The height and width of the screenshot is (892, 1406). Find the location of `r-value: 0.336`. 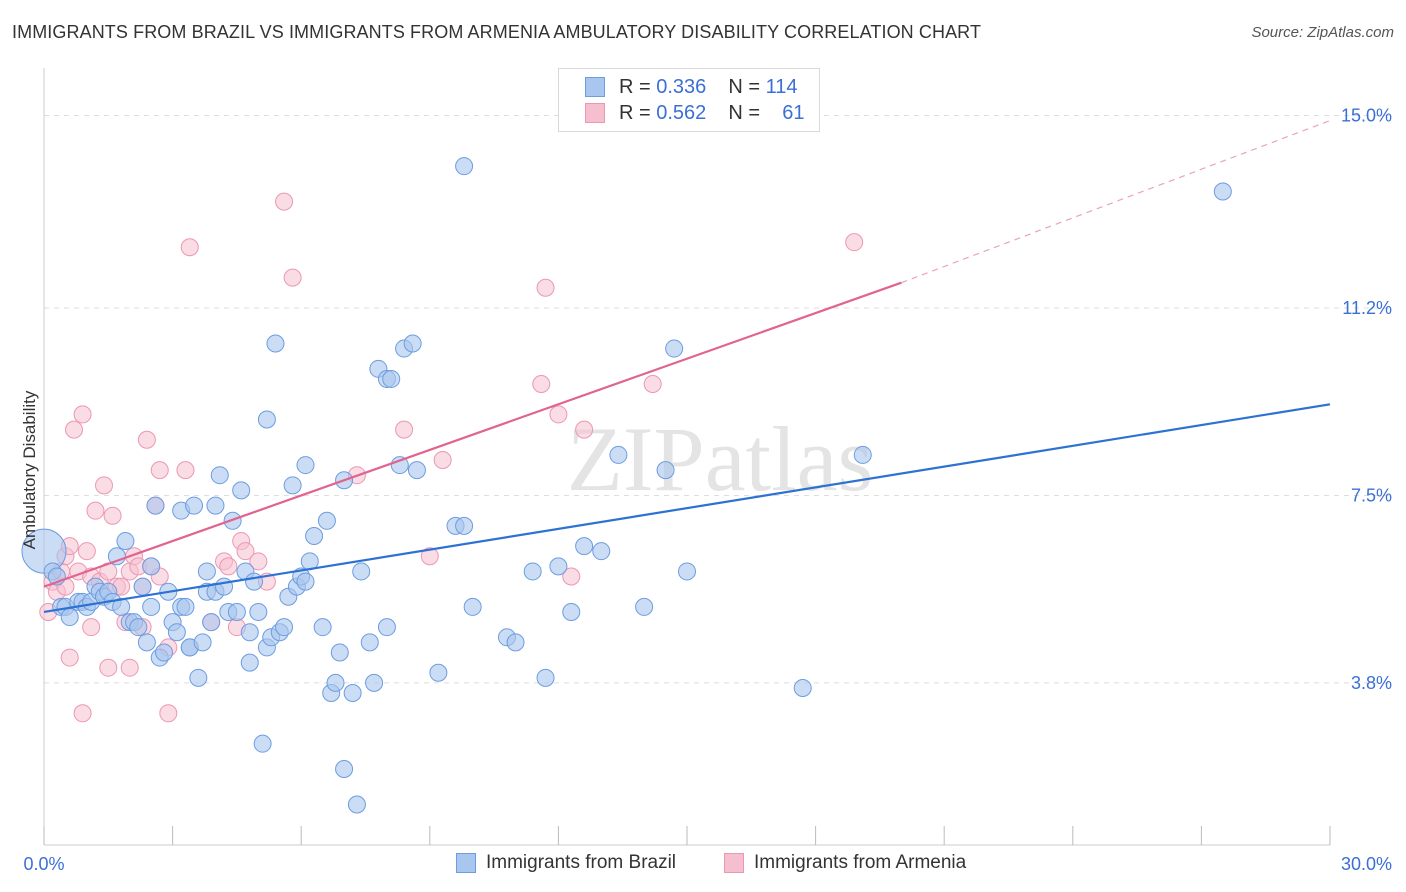

r-value: 0.336 is located at coordinates (681, 86).